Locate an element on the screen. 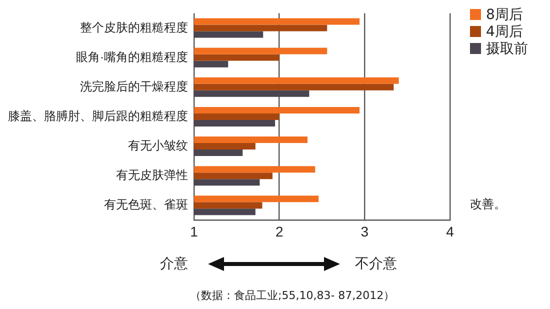 The height and width of the screenshot is (309, 550). text: （数据：食品工业;55,10,83- 87,2012） is located at coordinates (292, 295).